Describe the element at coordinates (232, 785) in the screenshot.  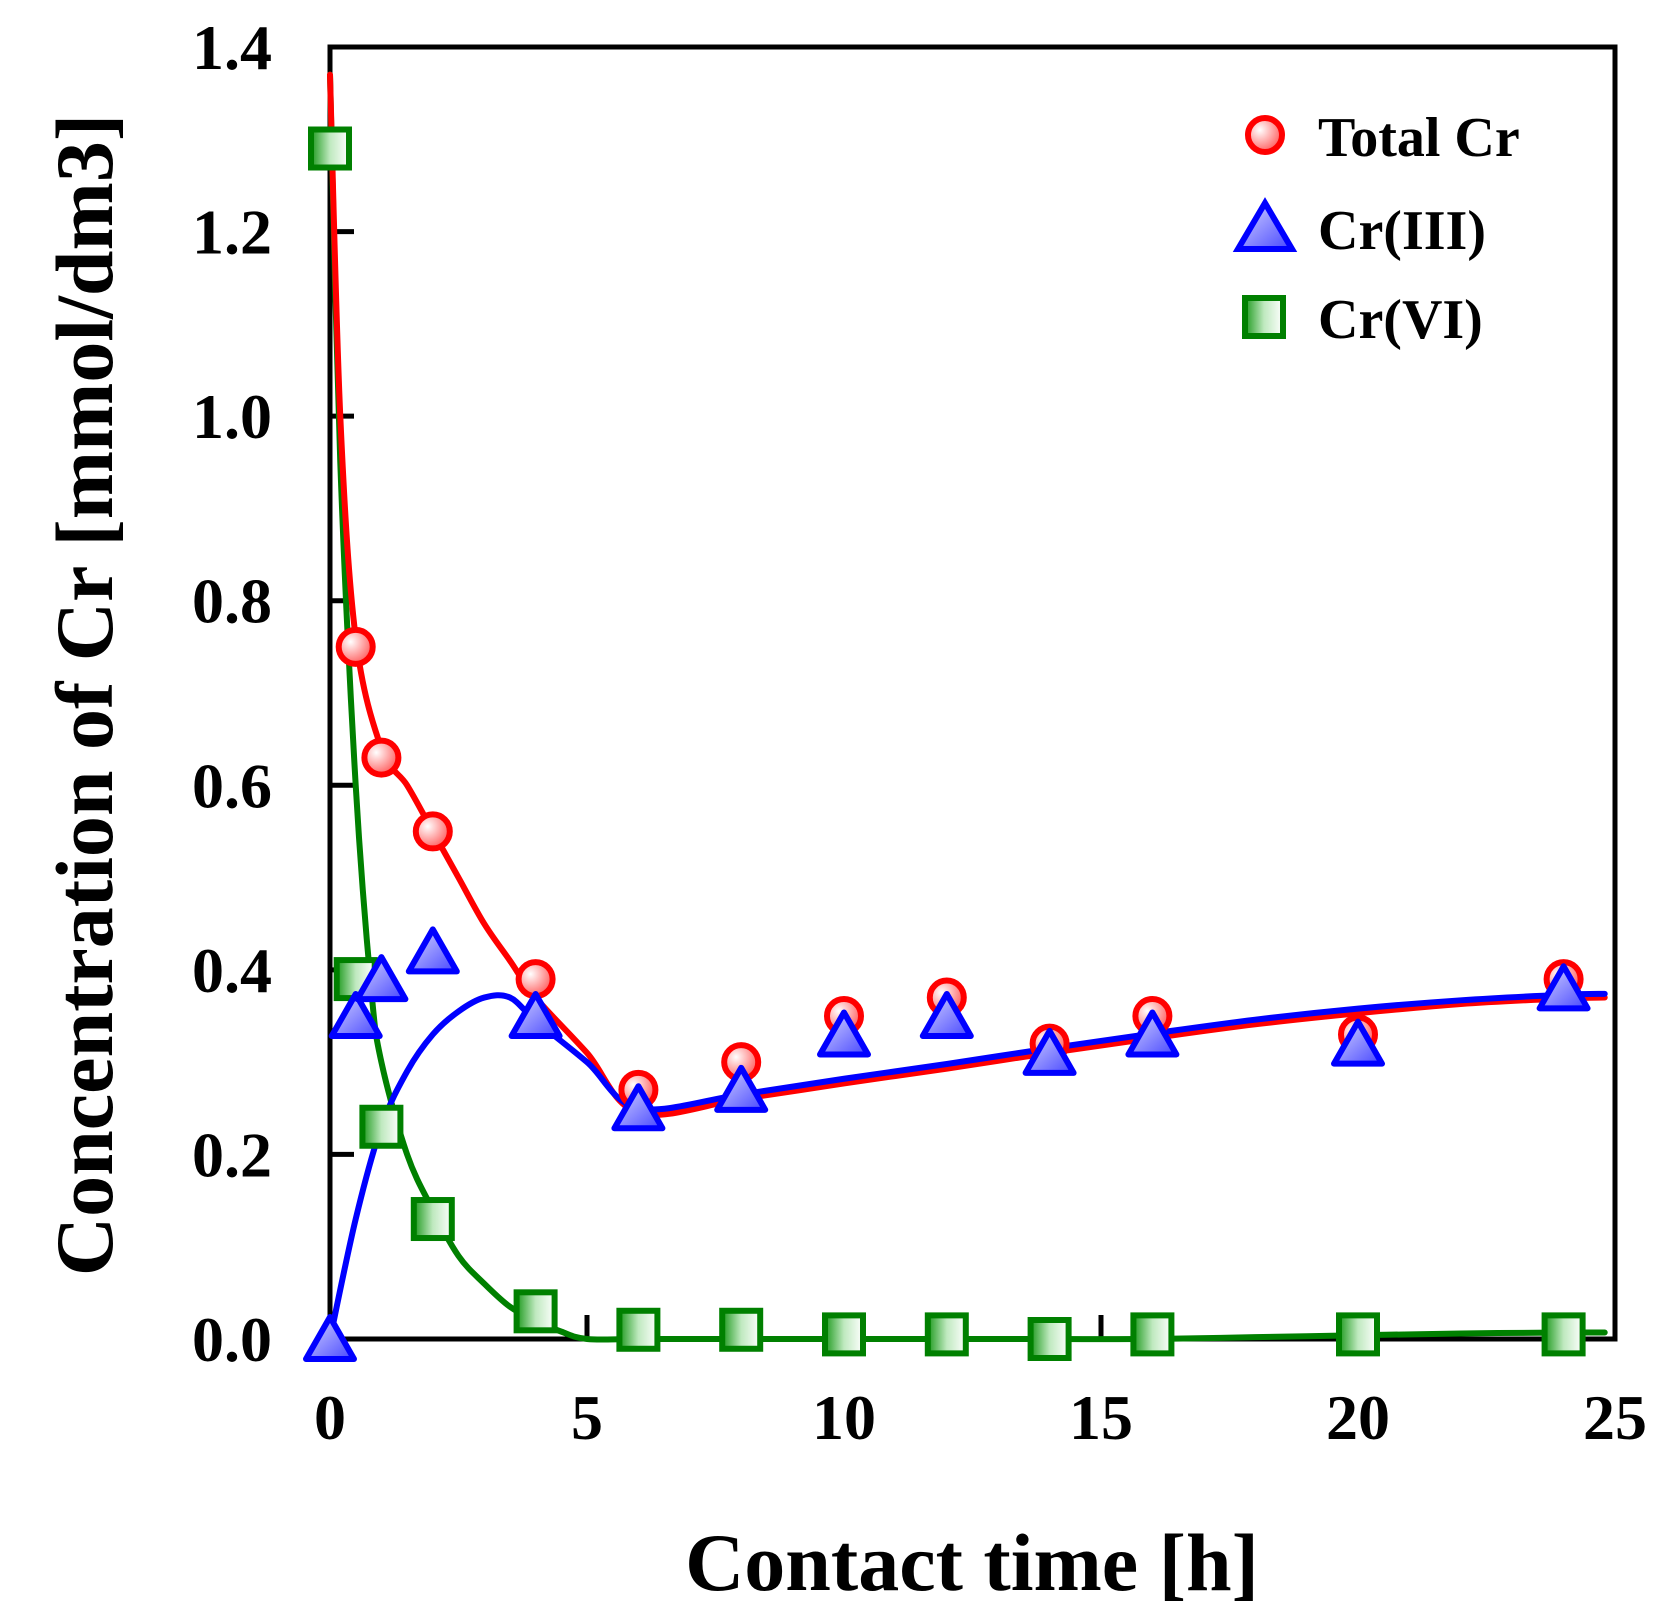
I see `y-tick-label-0.6: 0.6` at that location.